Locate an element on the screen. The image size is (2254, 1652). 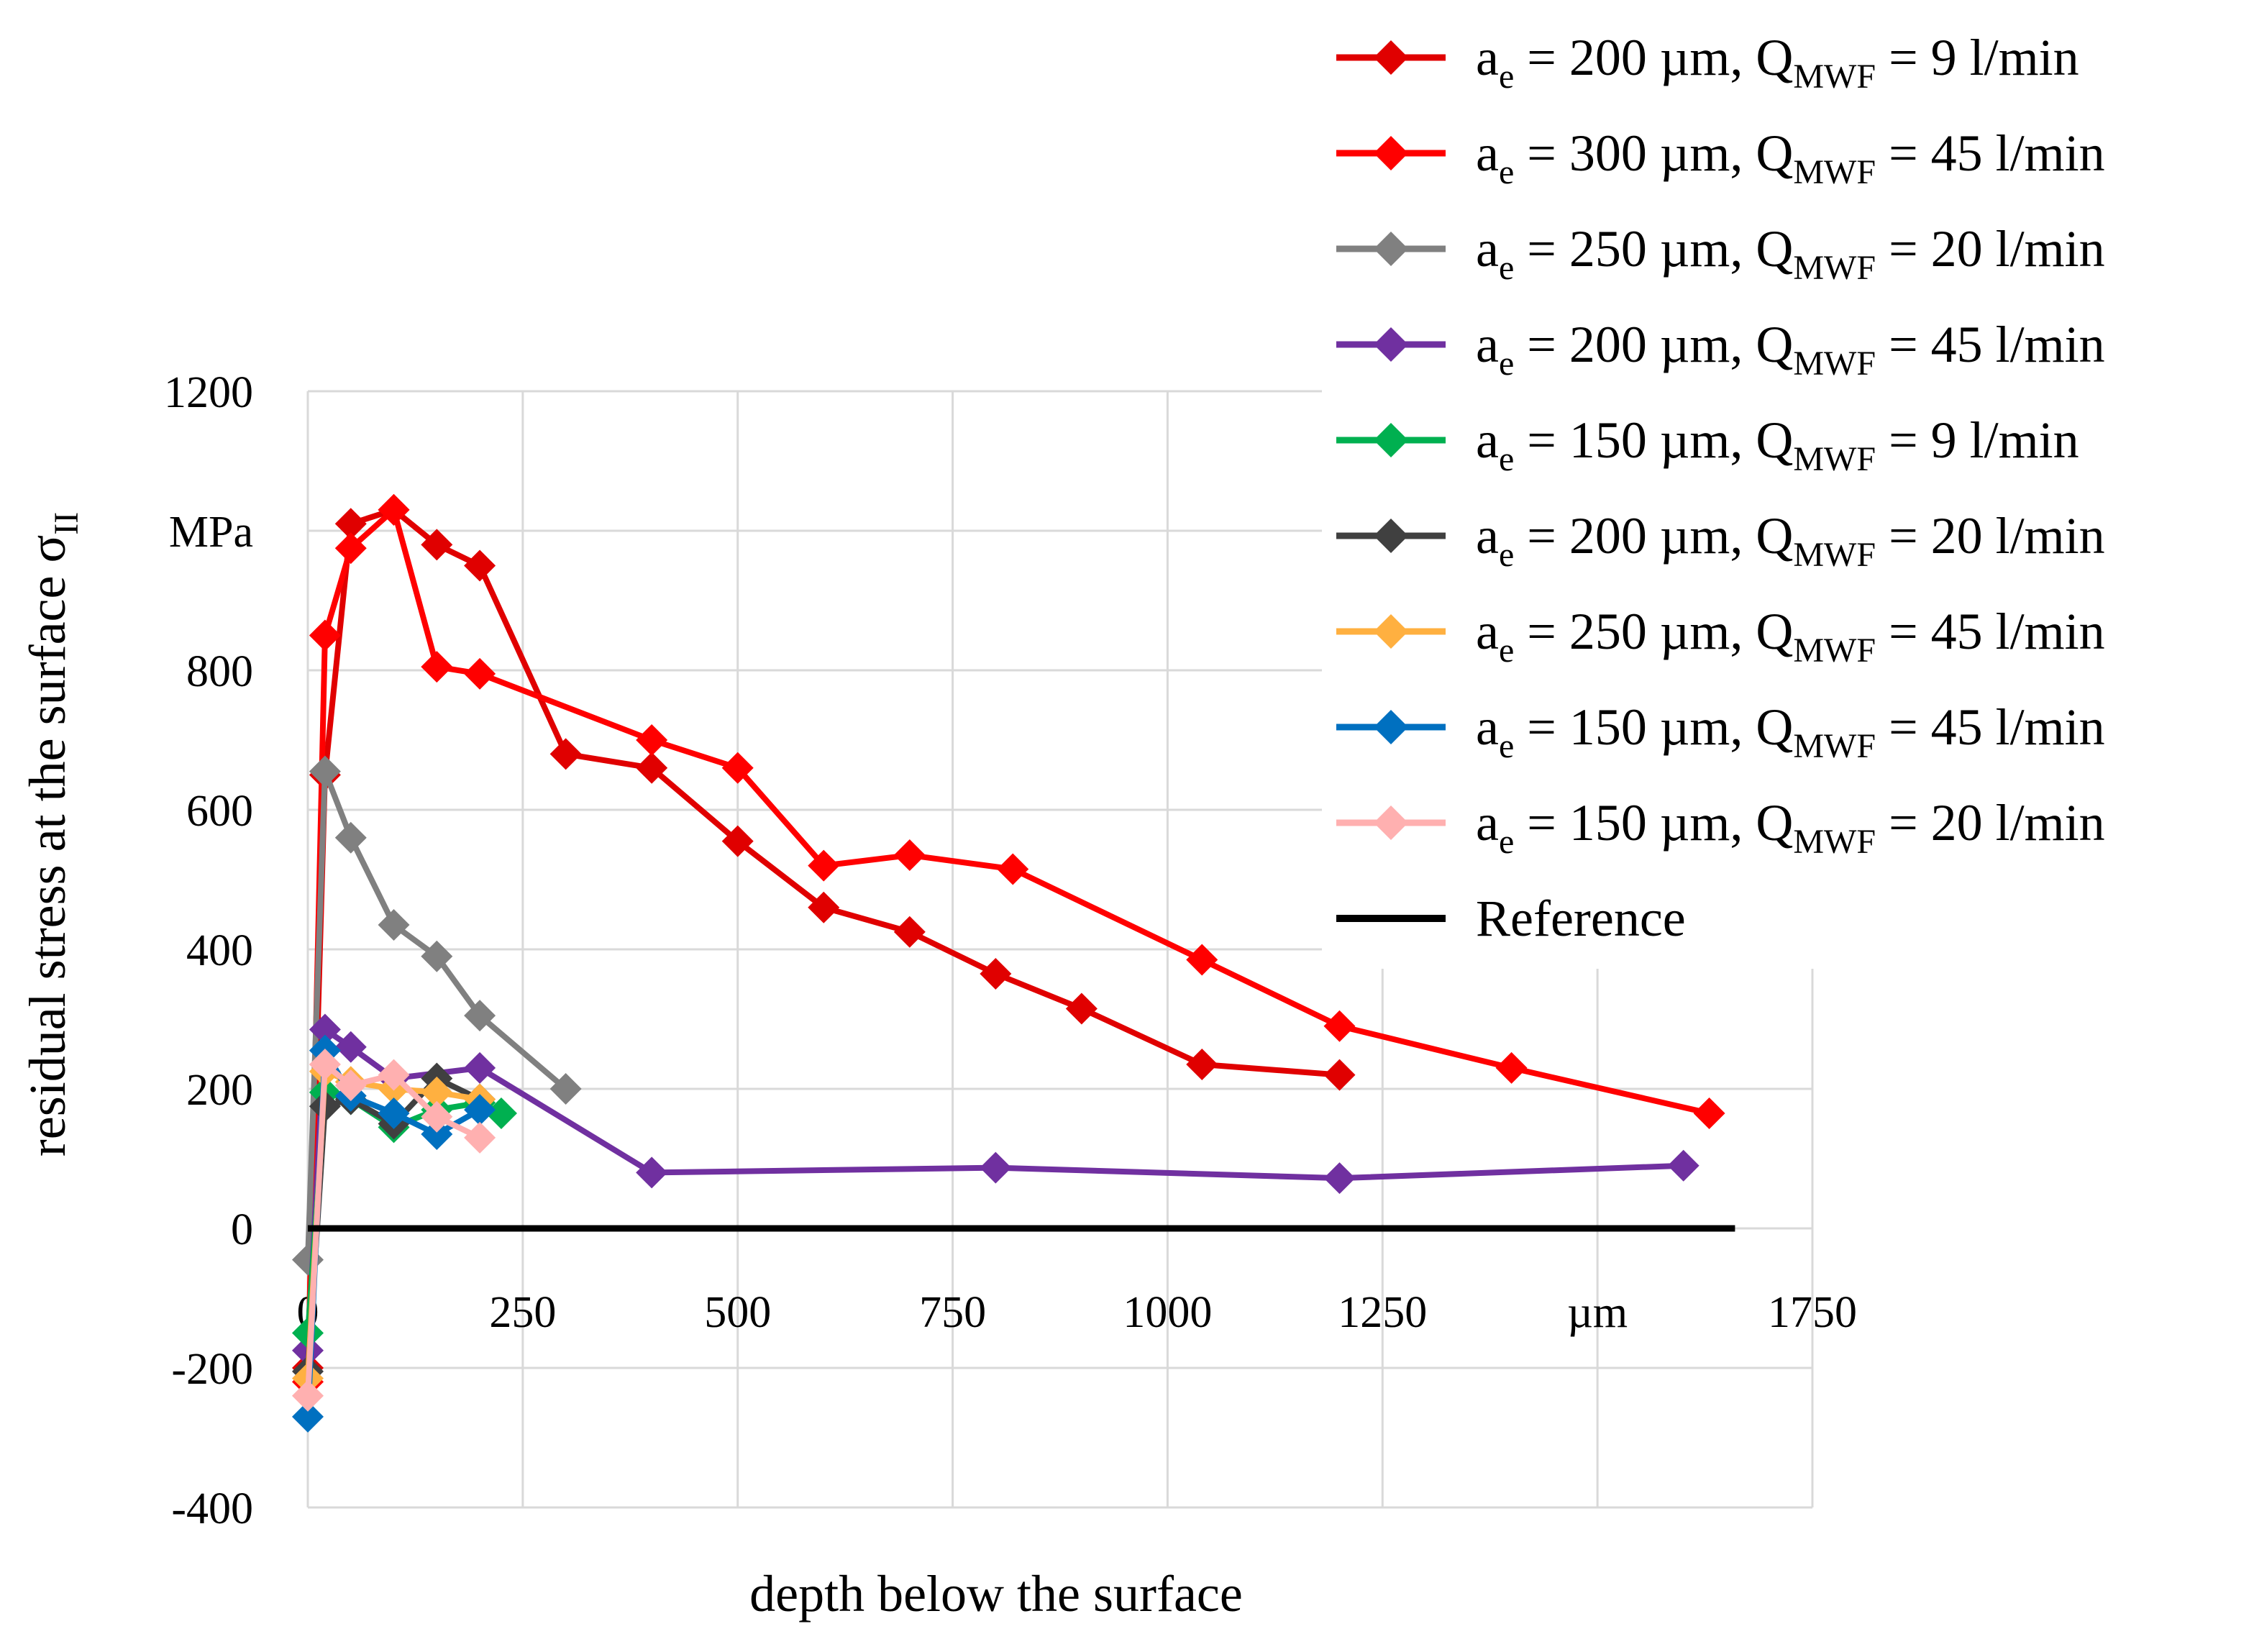
y-tick-label: 1200 is located at coordinates (208, 392).